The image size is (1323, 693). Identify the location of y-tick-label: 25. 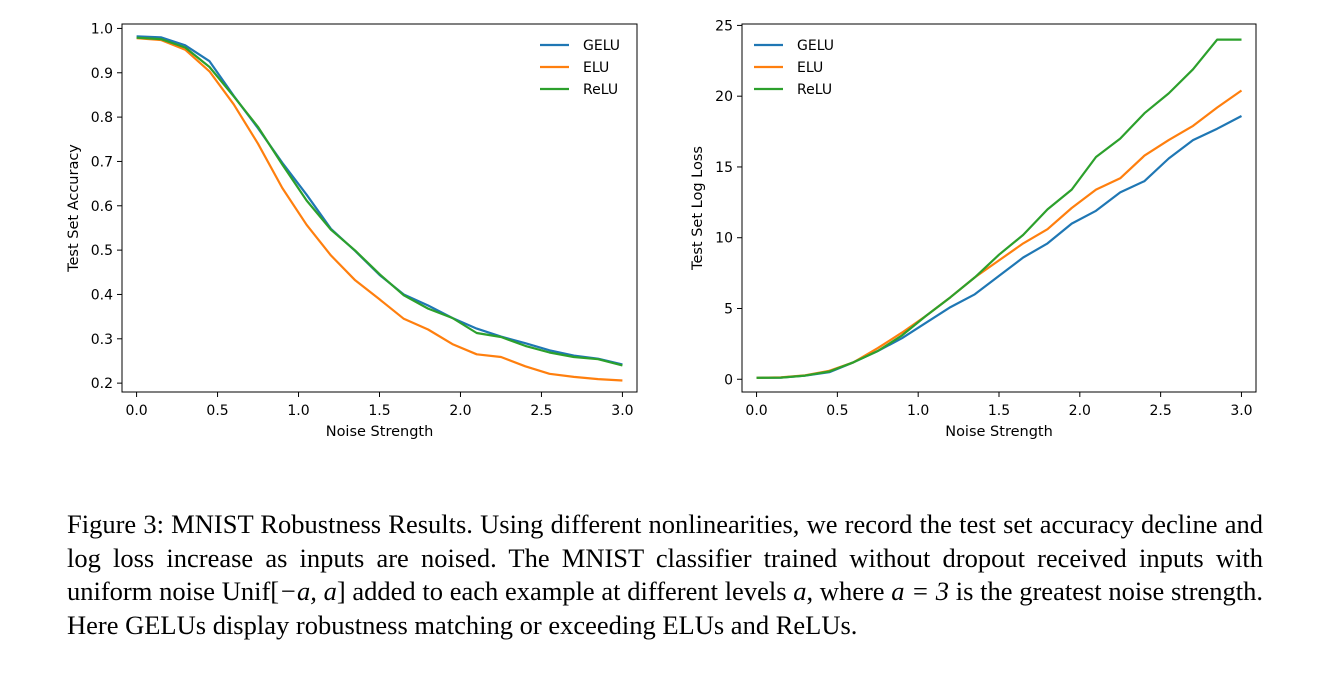
(724, 26).